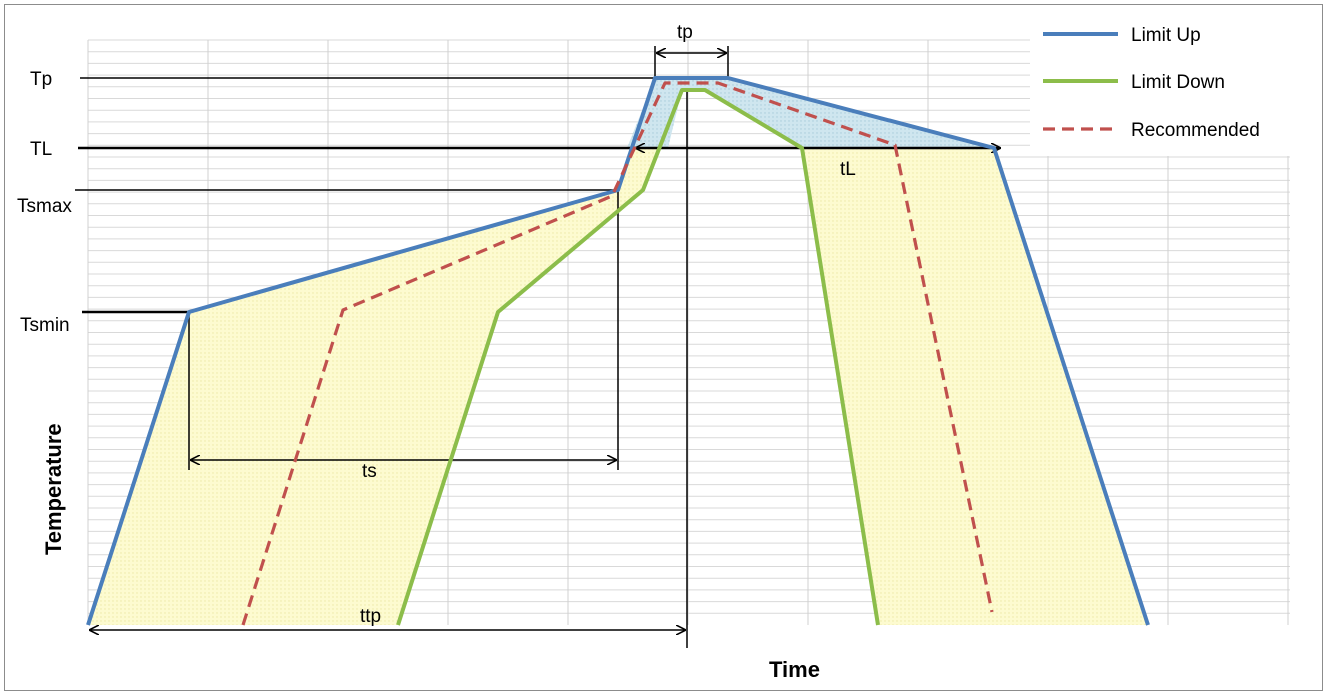  What do you see at coordinates (685, 32) in the screenshot?
I see `tp-interval-label: tp` at bounding box center [685, 32].